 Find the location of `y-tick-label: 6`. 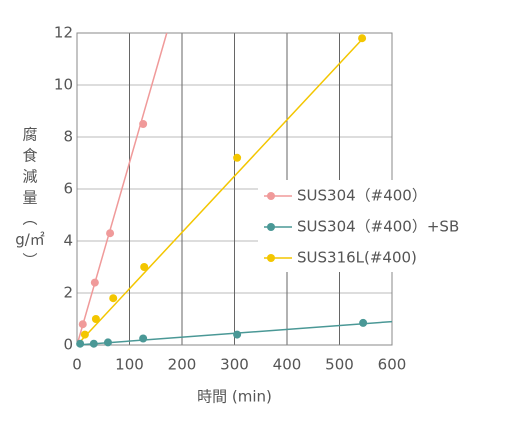

y-tick-label: 6 is located at coordinates (68, 189).